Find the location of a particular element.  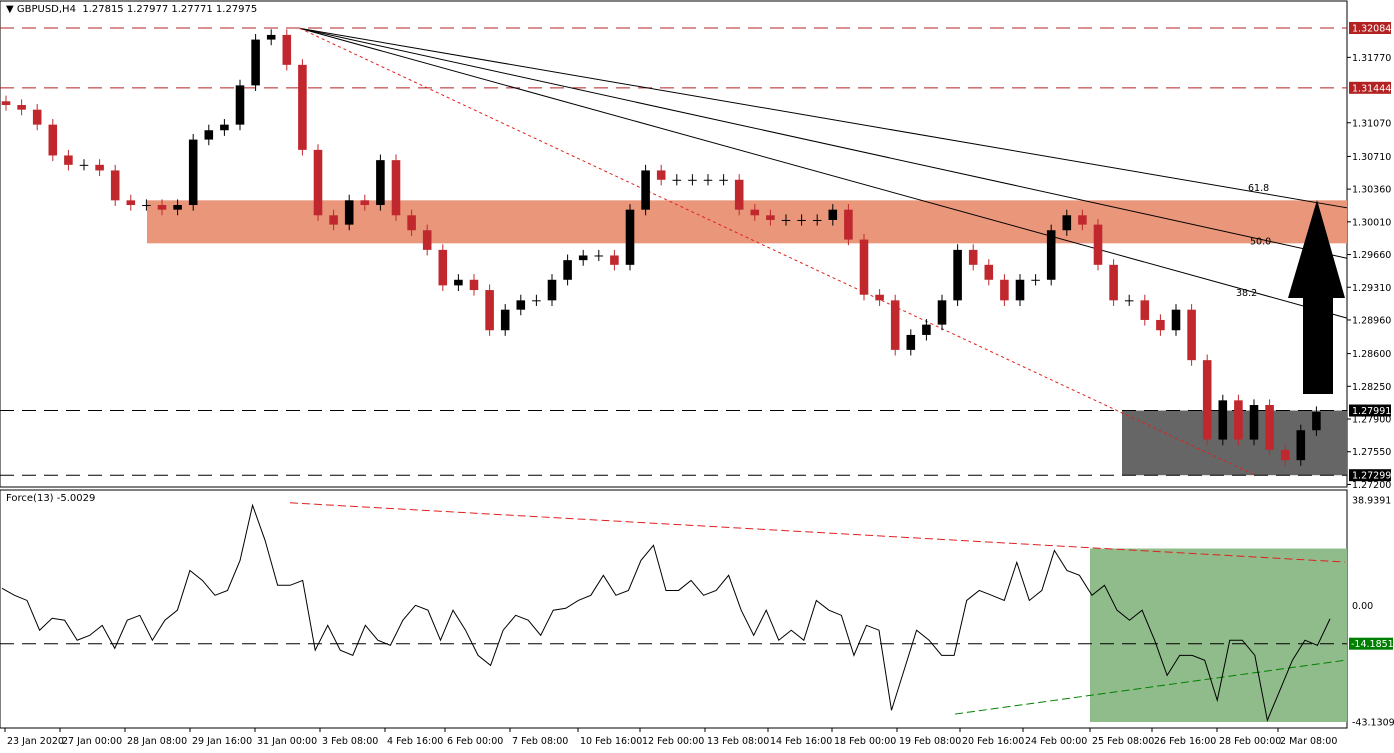

force-lower-trendline is located at coordinates (1150, 687).